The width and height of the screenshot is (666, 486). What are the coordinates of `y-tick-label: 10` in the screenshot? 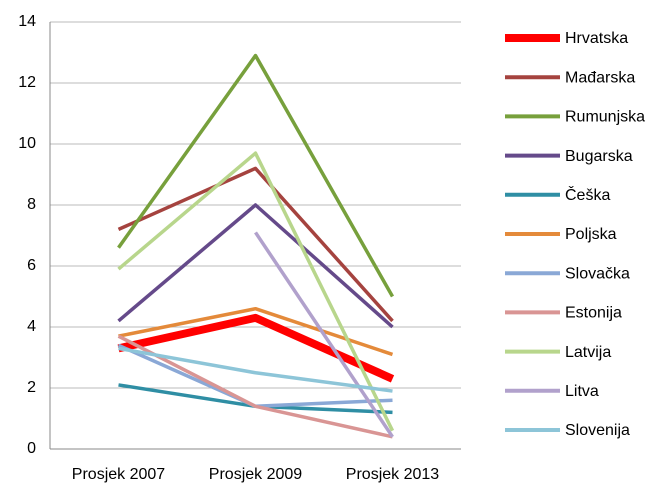 It's located at (27, 143).